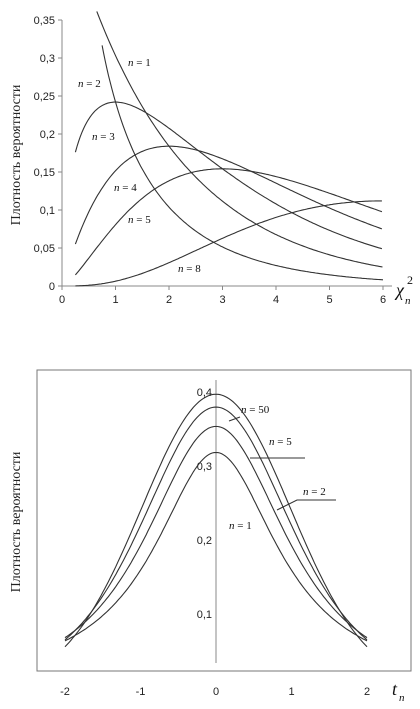 This screenshot has width=420, height=709. Describe the element at coordinates (44, 97) in the screenshot. I see `chi-square-y-tick-label: 0,25` at that location.